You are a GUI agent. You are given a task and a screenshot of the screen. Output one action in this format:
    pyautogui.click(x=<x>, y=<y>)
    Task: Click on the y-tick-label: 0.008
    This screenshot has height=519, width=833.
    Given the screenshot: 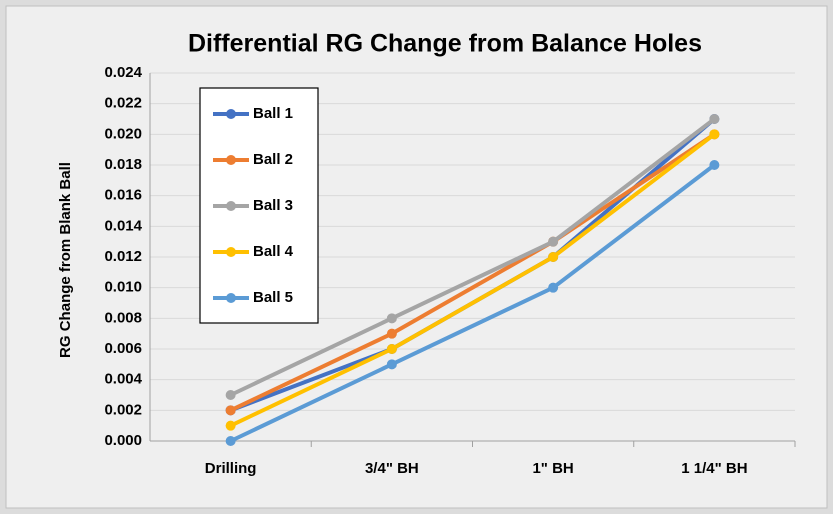 What is the action you would take?
    pyautogui.click(x=123, y=317)
    